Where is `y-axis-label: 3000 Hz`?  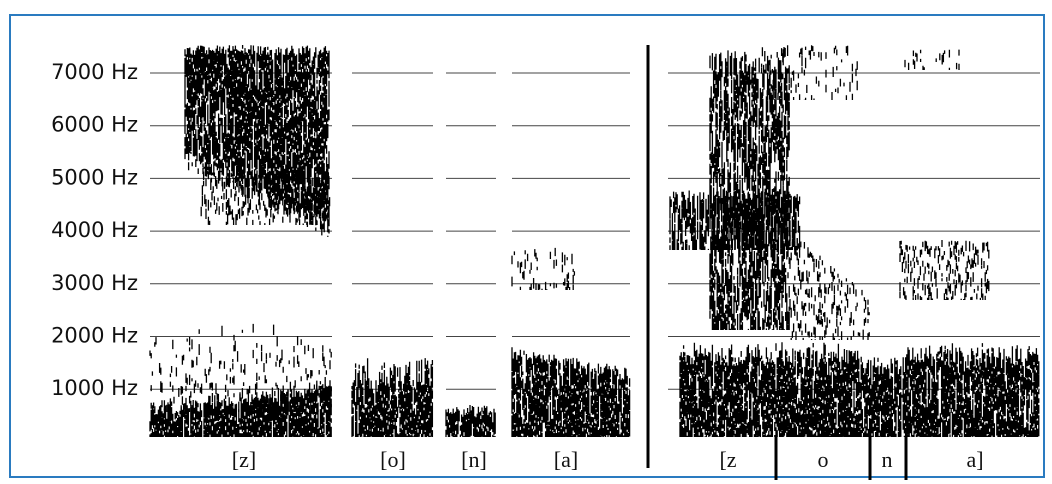
y-axis-label: 3000 Hz is located at coordinates (94, 283).